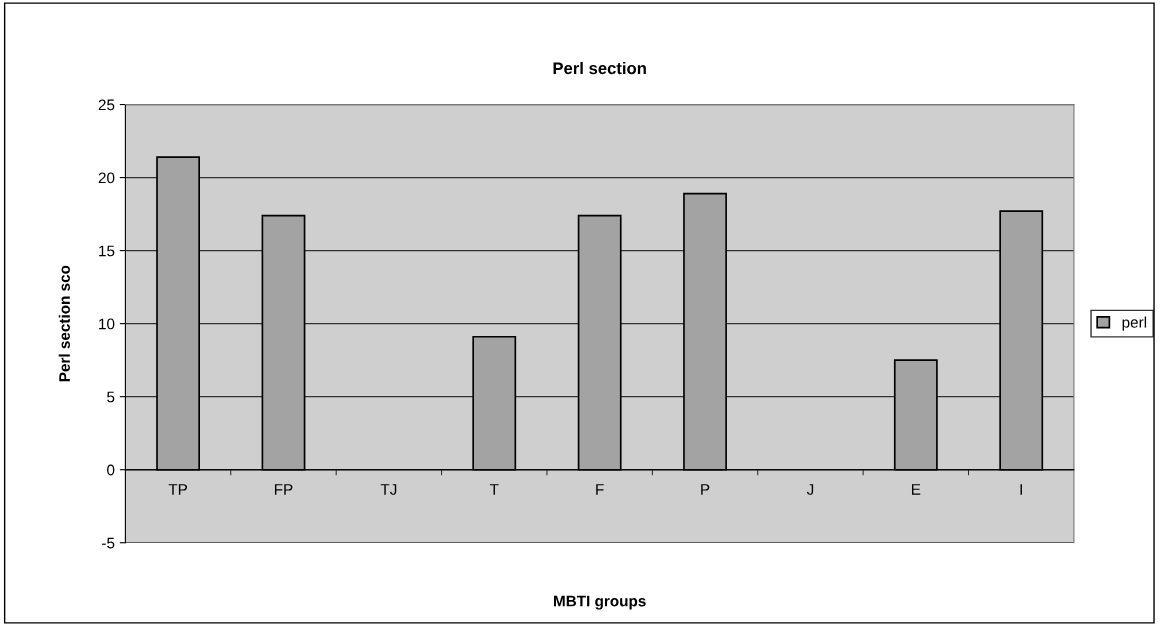 This screenshot has width=1161, height=626. Describe the element at coordinates (705, 489) in the screenshot. I see `x-tick-label: P` at that location.